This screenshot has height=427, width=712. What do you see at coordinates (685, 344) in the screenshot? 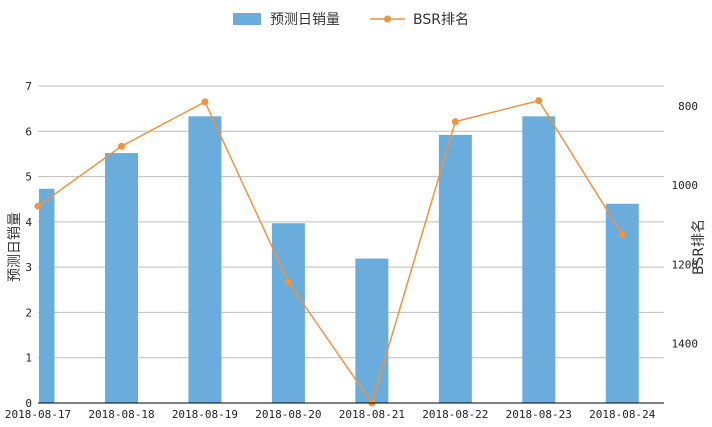
I see `y2-tick-label: 1400` at bounding box center [685, 344].